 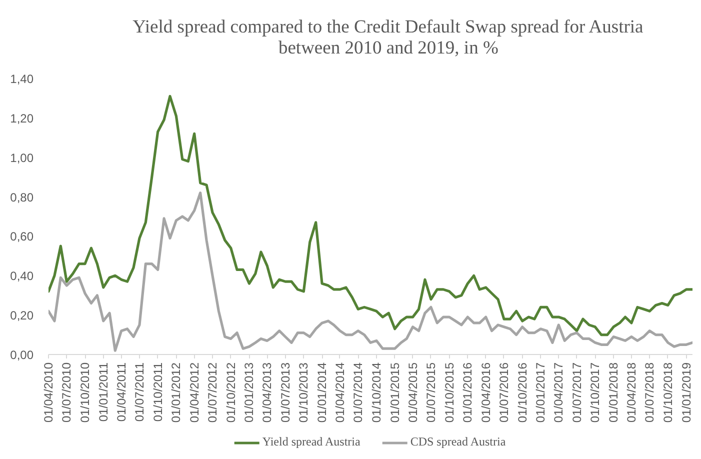 I want to click on x-tick-label: 01/04/2014, so click(x=339, y=392).